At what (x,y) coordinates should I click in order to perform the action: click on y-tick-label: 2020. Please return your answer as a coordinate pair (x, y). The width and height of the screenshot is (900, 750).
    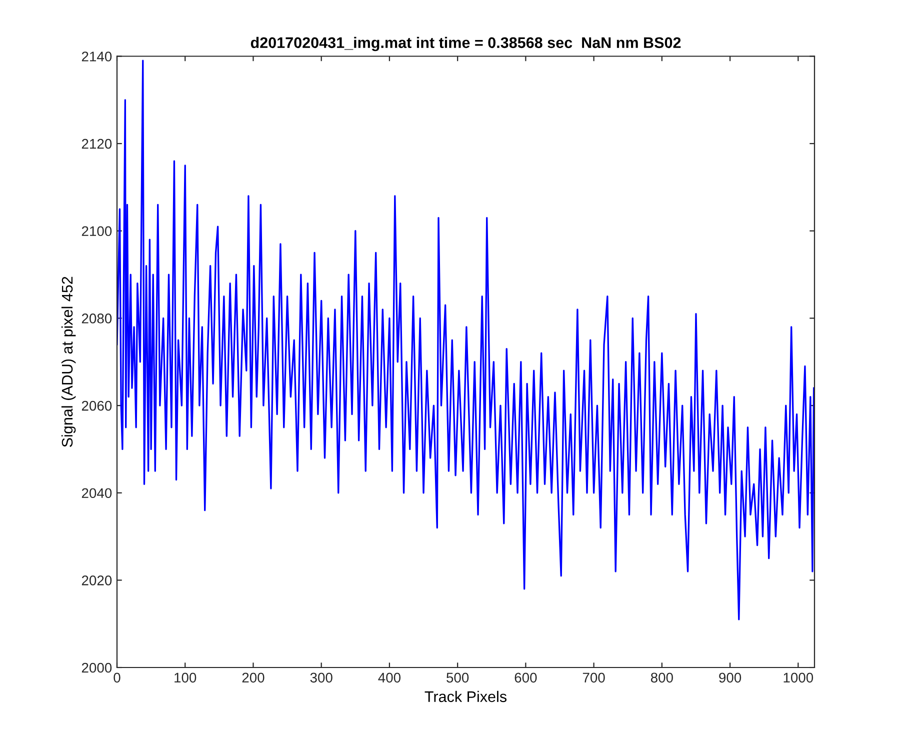
    Looking at the image, I should click on (97, 581).